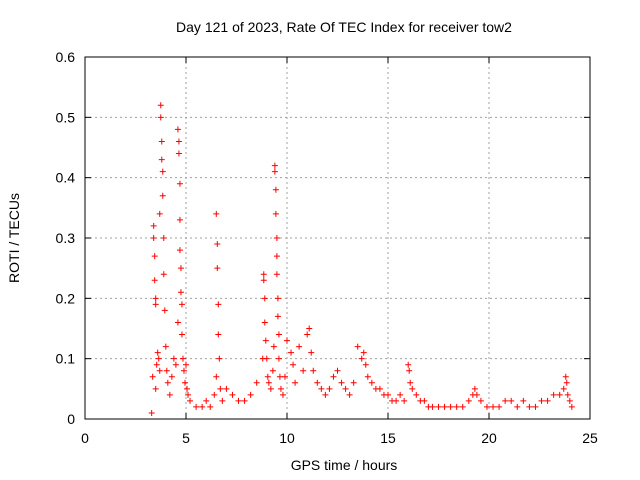 The image size is (640, 480). I want to click on x-tick-label: 10, so click(287, 438).